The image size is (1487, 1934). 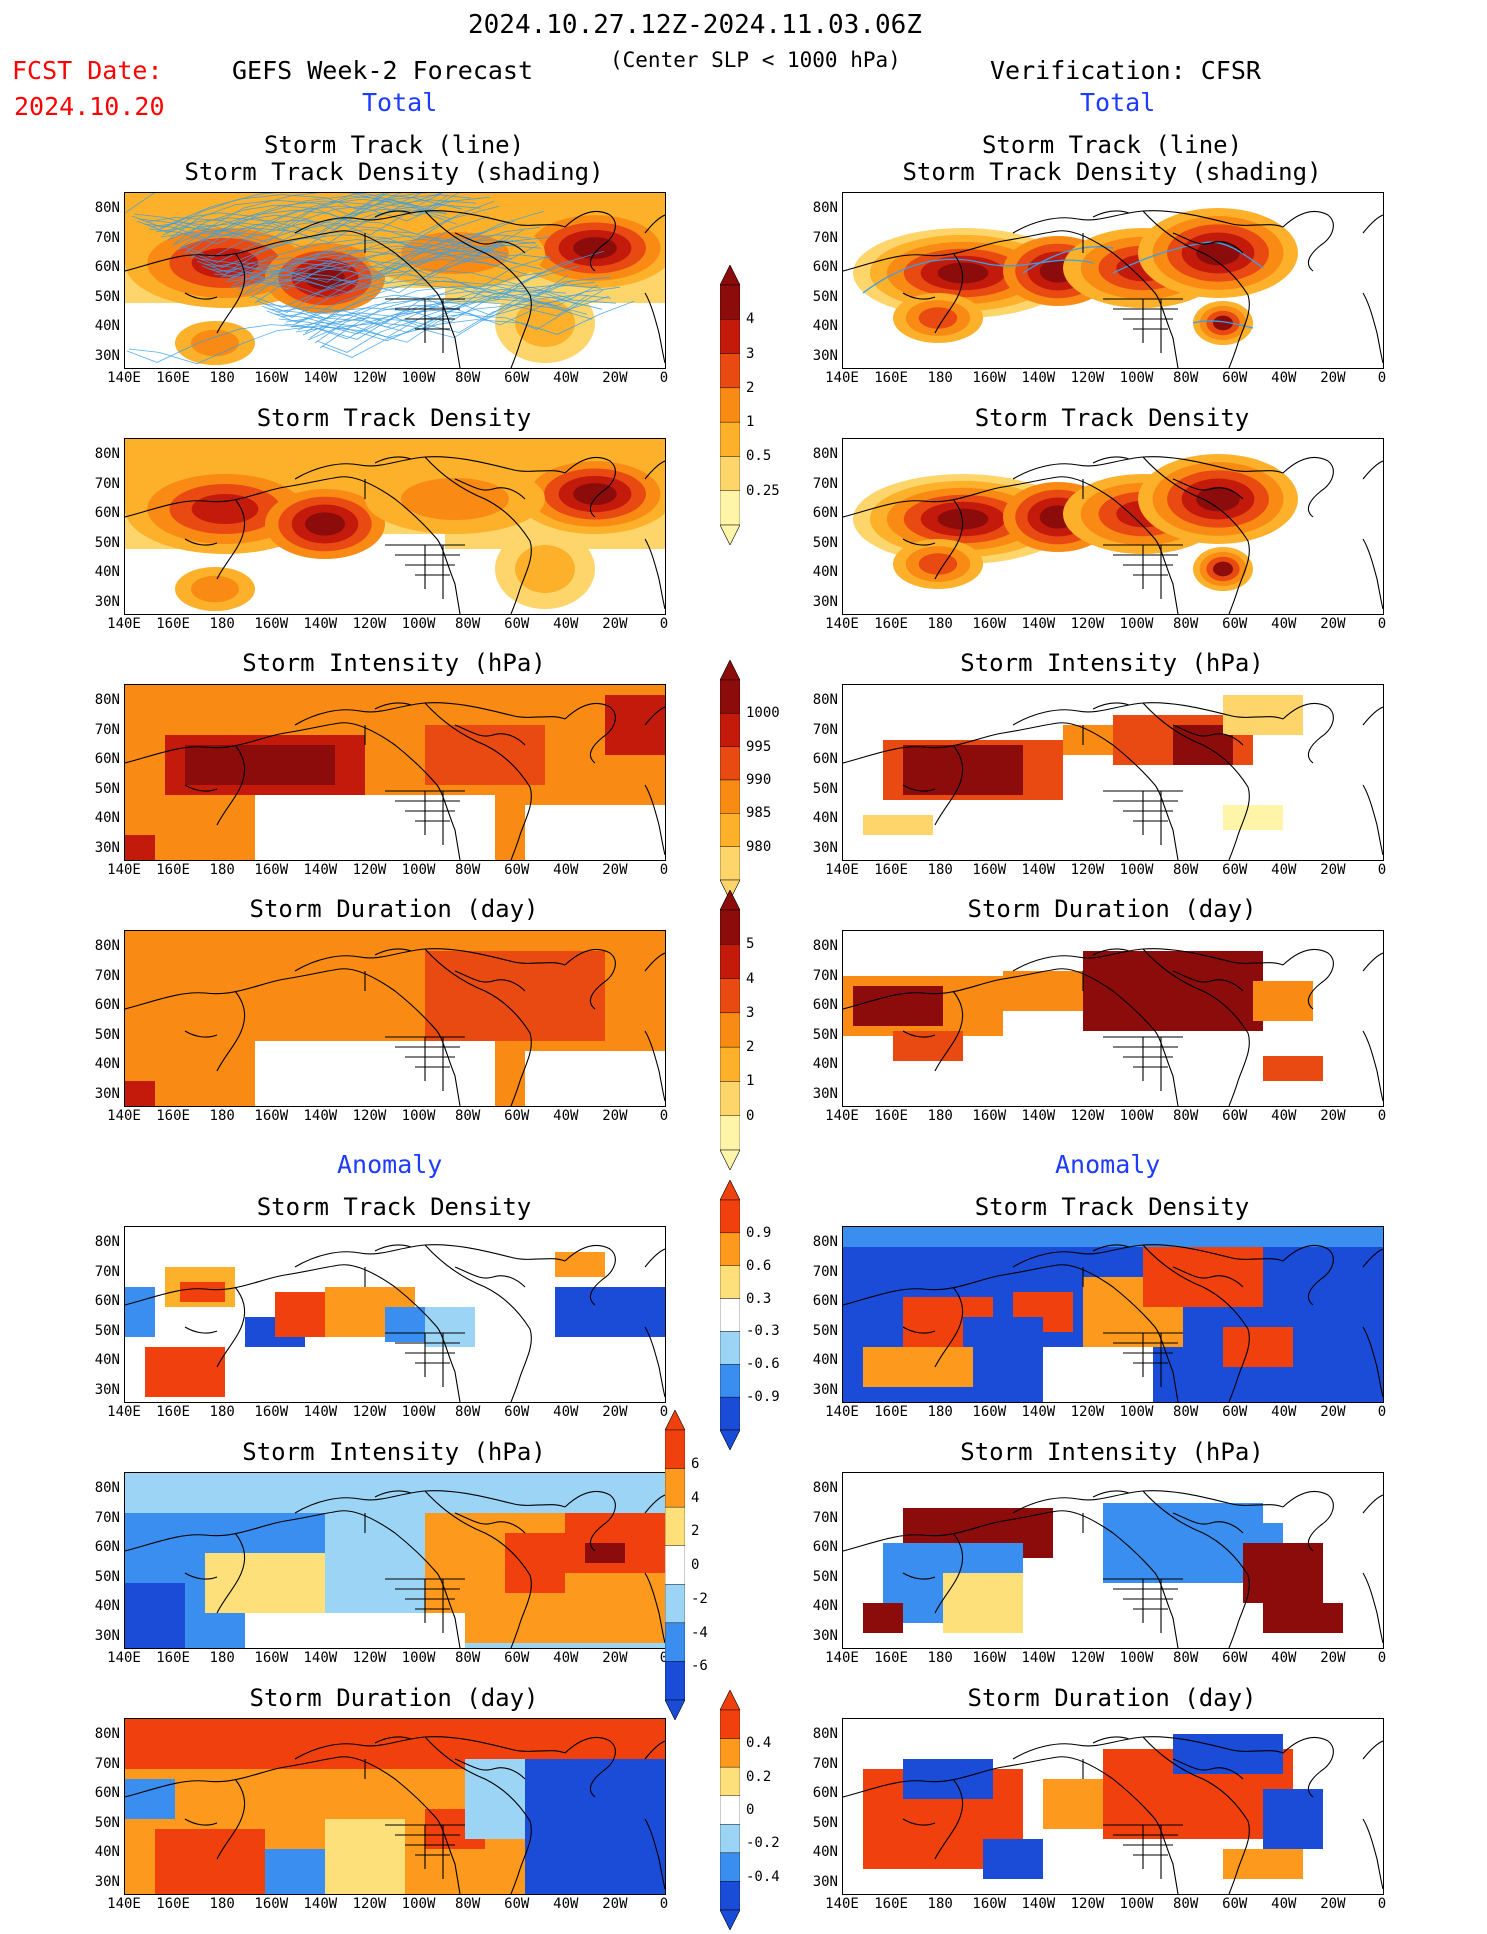 I want to click on colorbar-tick-label: -0.3, so click(x=763, y=1331).